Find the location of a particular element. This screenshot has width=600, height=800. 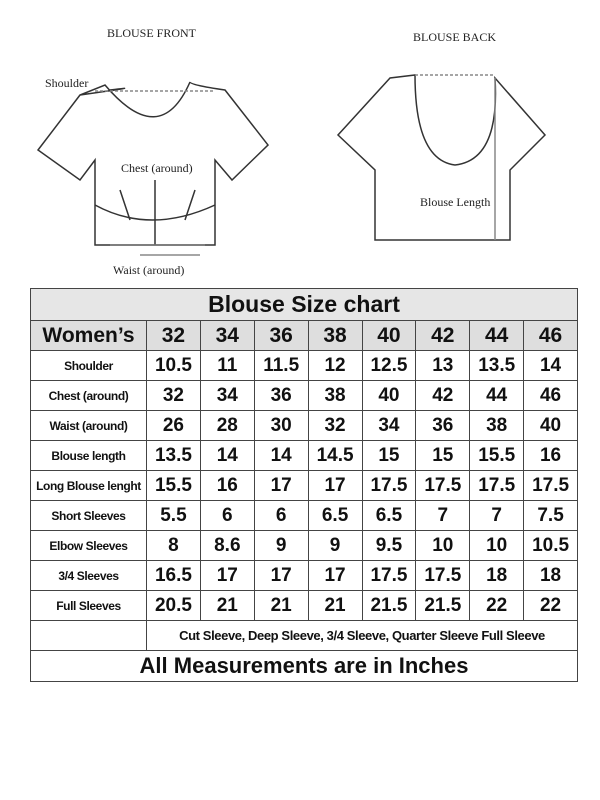

measurement-cell: 13 is located at coordinates (443, 365).